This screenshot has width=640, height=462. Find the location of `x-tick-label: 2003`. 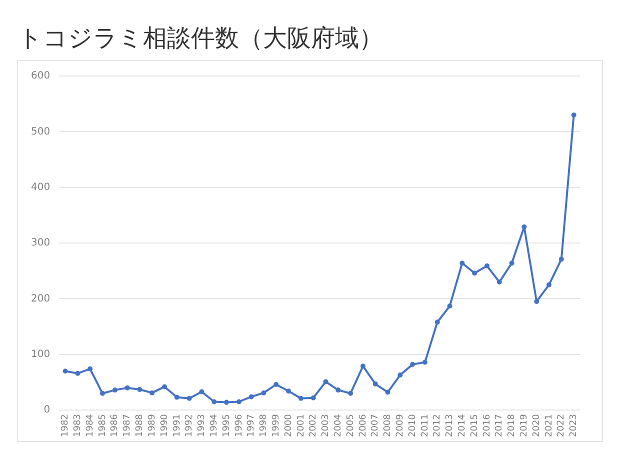

x-tick-label: 2003 is located at coordinates (326, 425).